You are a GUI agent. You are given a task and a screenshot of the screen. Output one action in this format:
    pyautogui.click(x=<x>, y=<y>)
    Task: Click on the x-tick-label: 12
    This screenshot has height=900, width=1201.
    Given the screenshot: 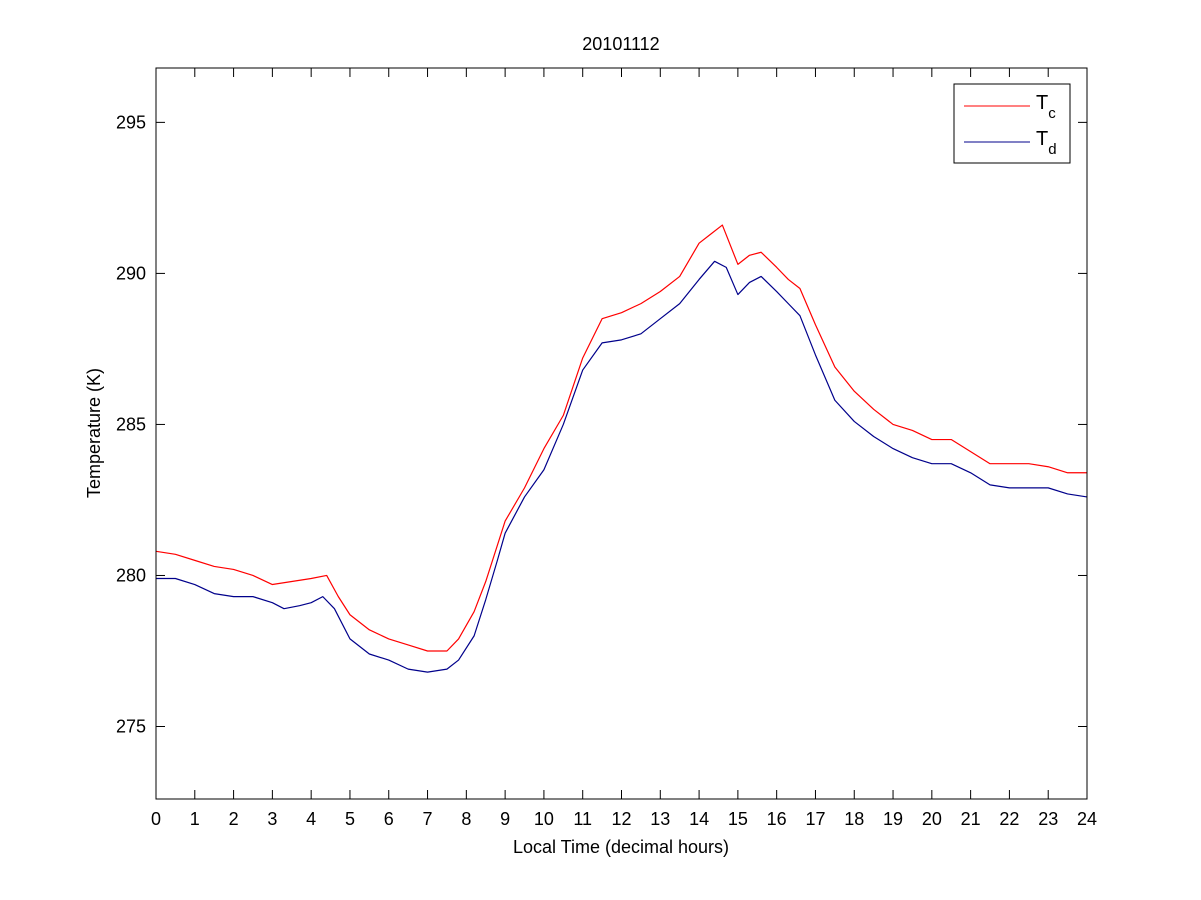 What is the action you would take?
    pyautogui.click(x=621, y=819)
    